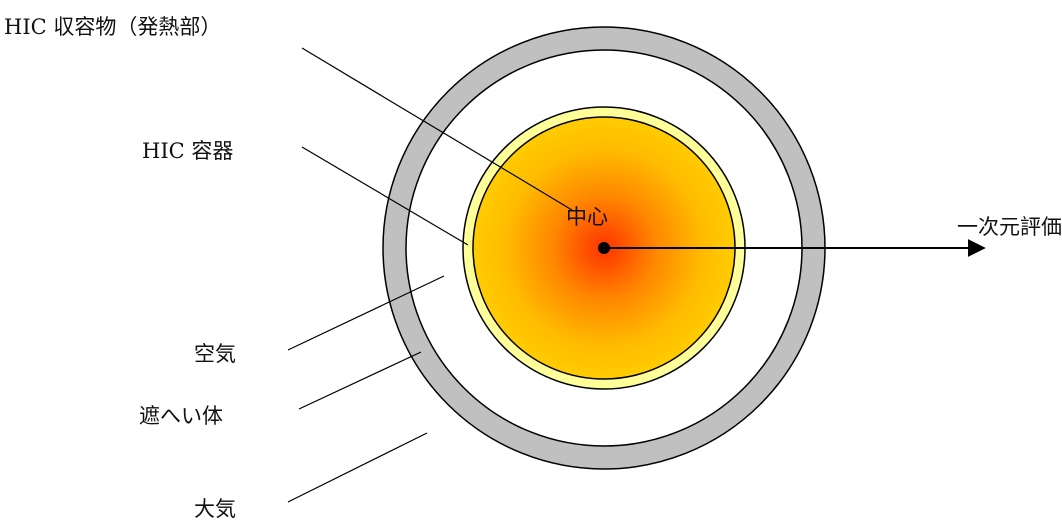 This screenshot has width=1062, height=526. I want to click on label-one-dimensional-evaluation: 一次元評価, so click(1009, 227).